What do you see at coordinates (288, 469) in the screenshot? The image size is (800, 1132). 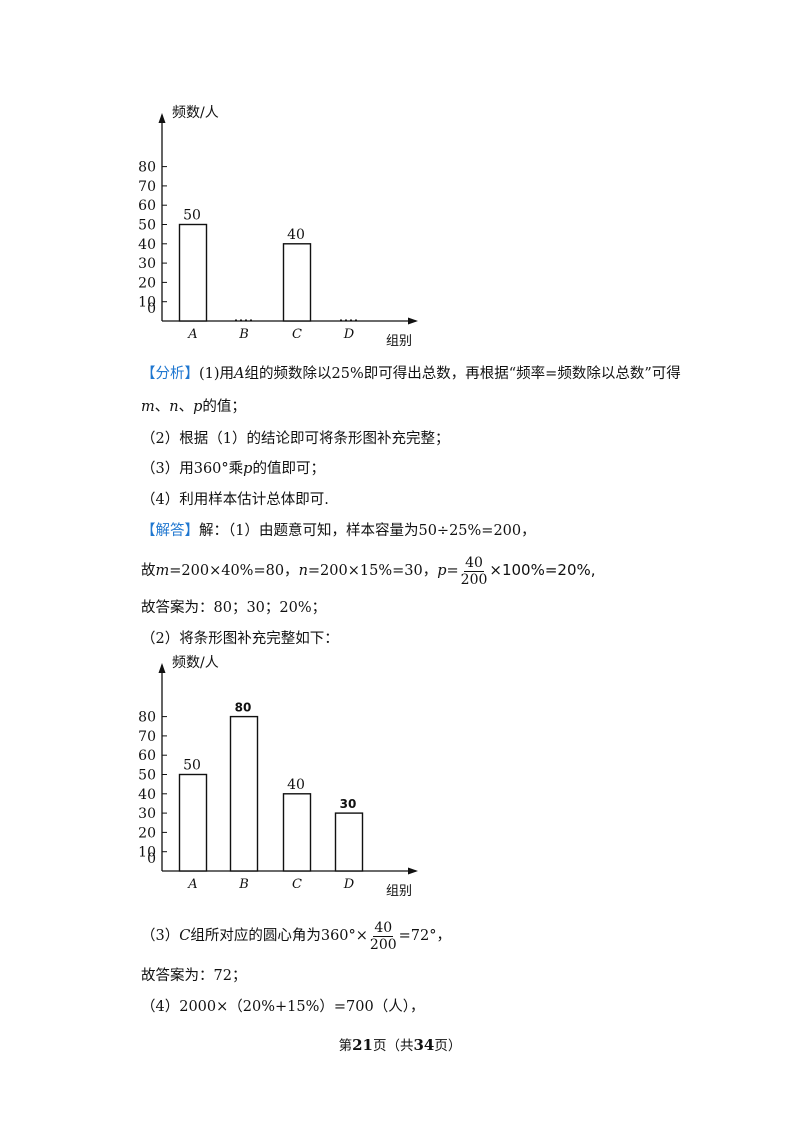 I see `step3-text-b: 的值即可；` at bounding box center [288, 469].